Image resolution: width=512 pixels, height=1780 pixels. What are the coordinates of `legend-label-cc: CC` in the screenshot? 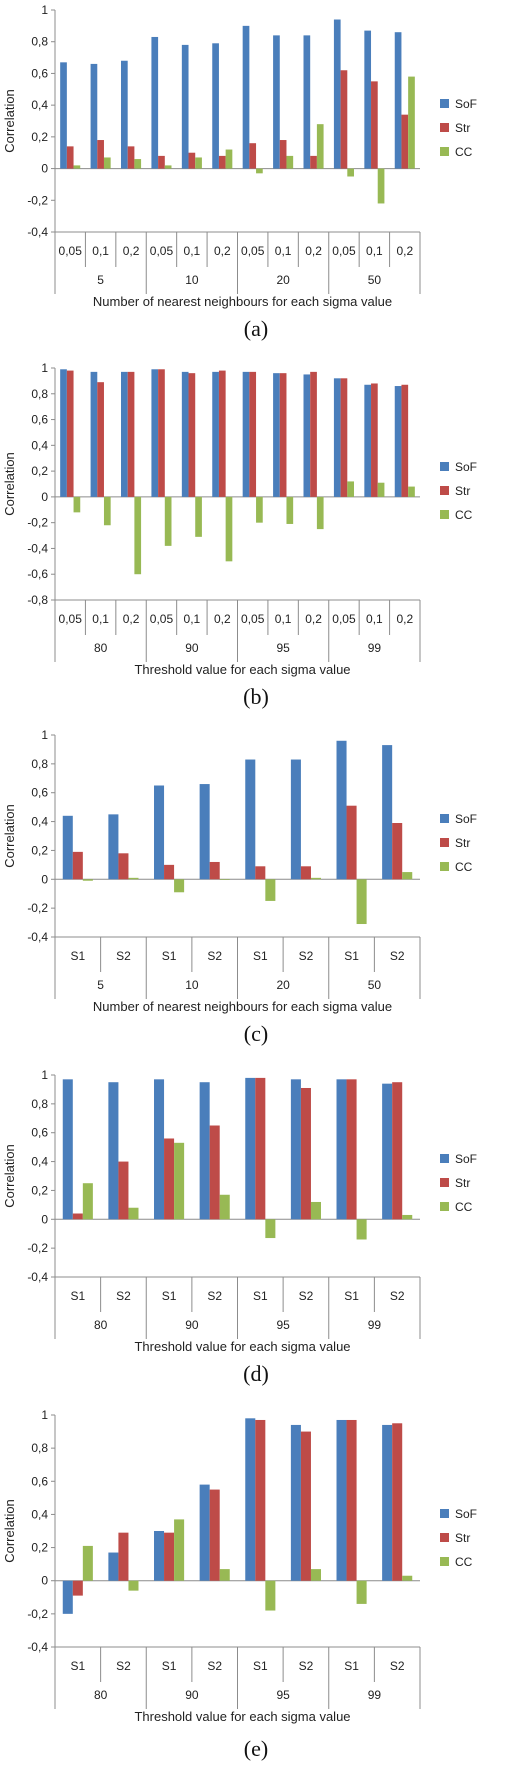 It's located at (464, 1207).